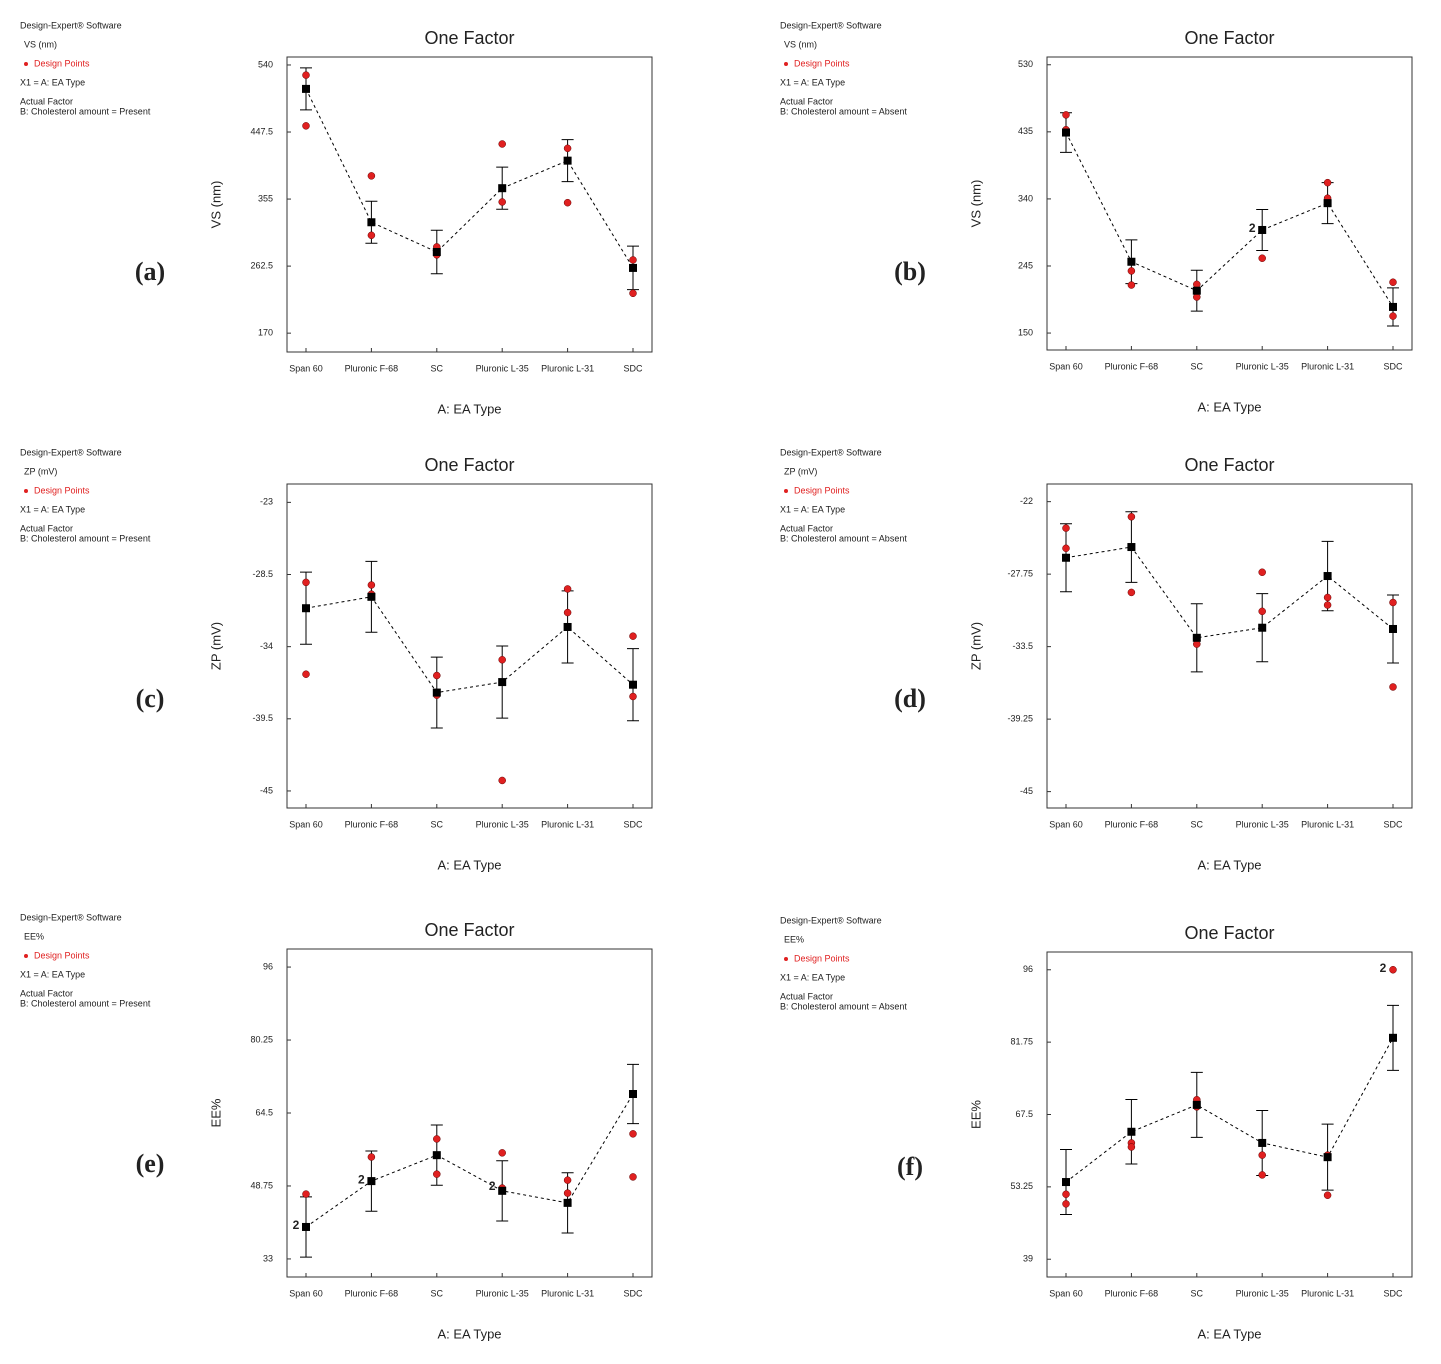 This screenshot has height=1364, width=1441. Describe the element at coordinates (843, 538) in the screenshot. I see `note: B: Cholesterol amount = Absent` at that location.